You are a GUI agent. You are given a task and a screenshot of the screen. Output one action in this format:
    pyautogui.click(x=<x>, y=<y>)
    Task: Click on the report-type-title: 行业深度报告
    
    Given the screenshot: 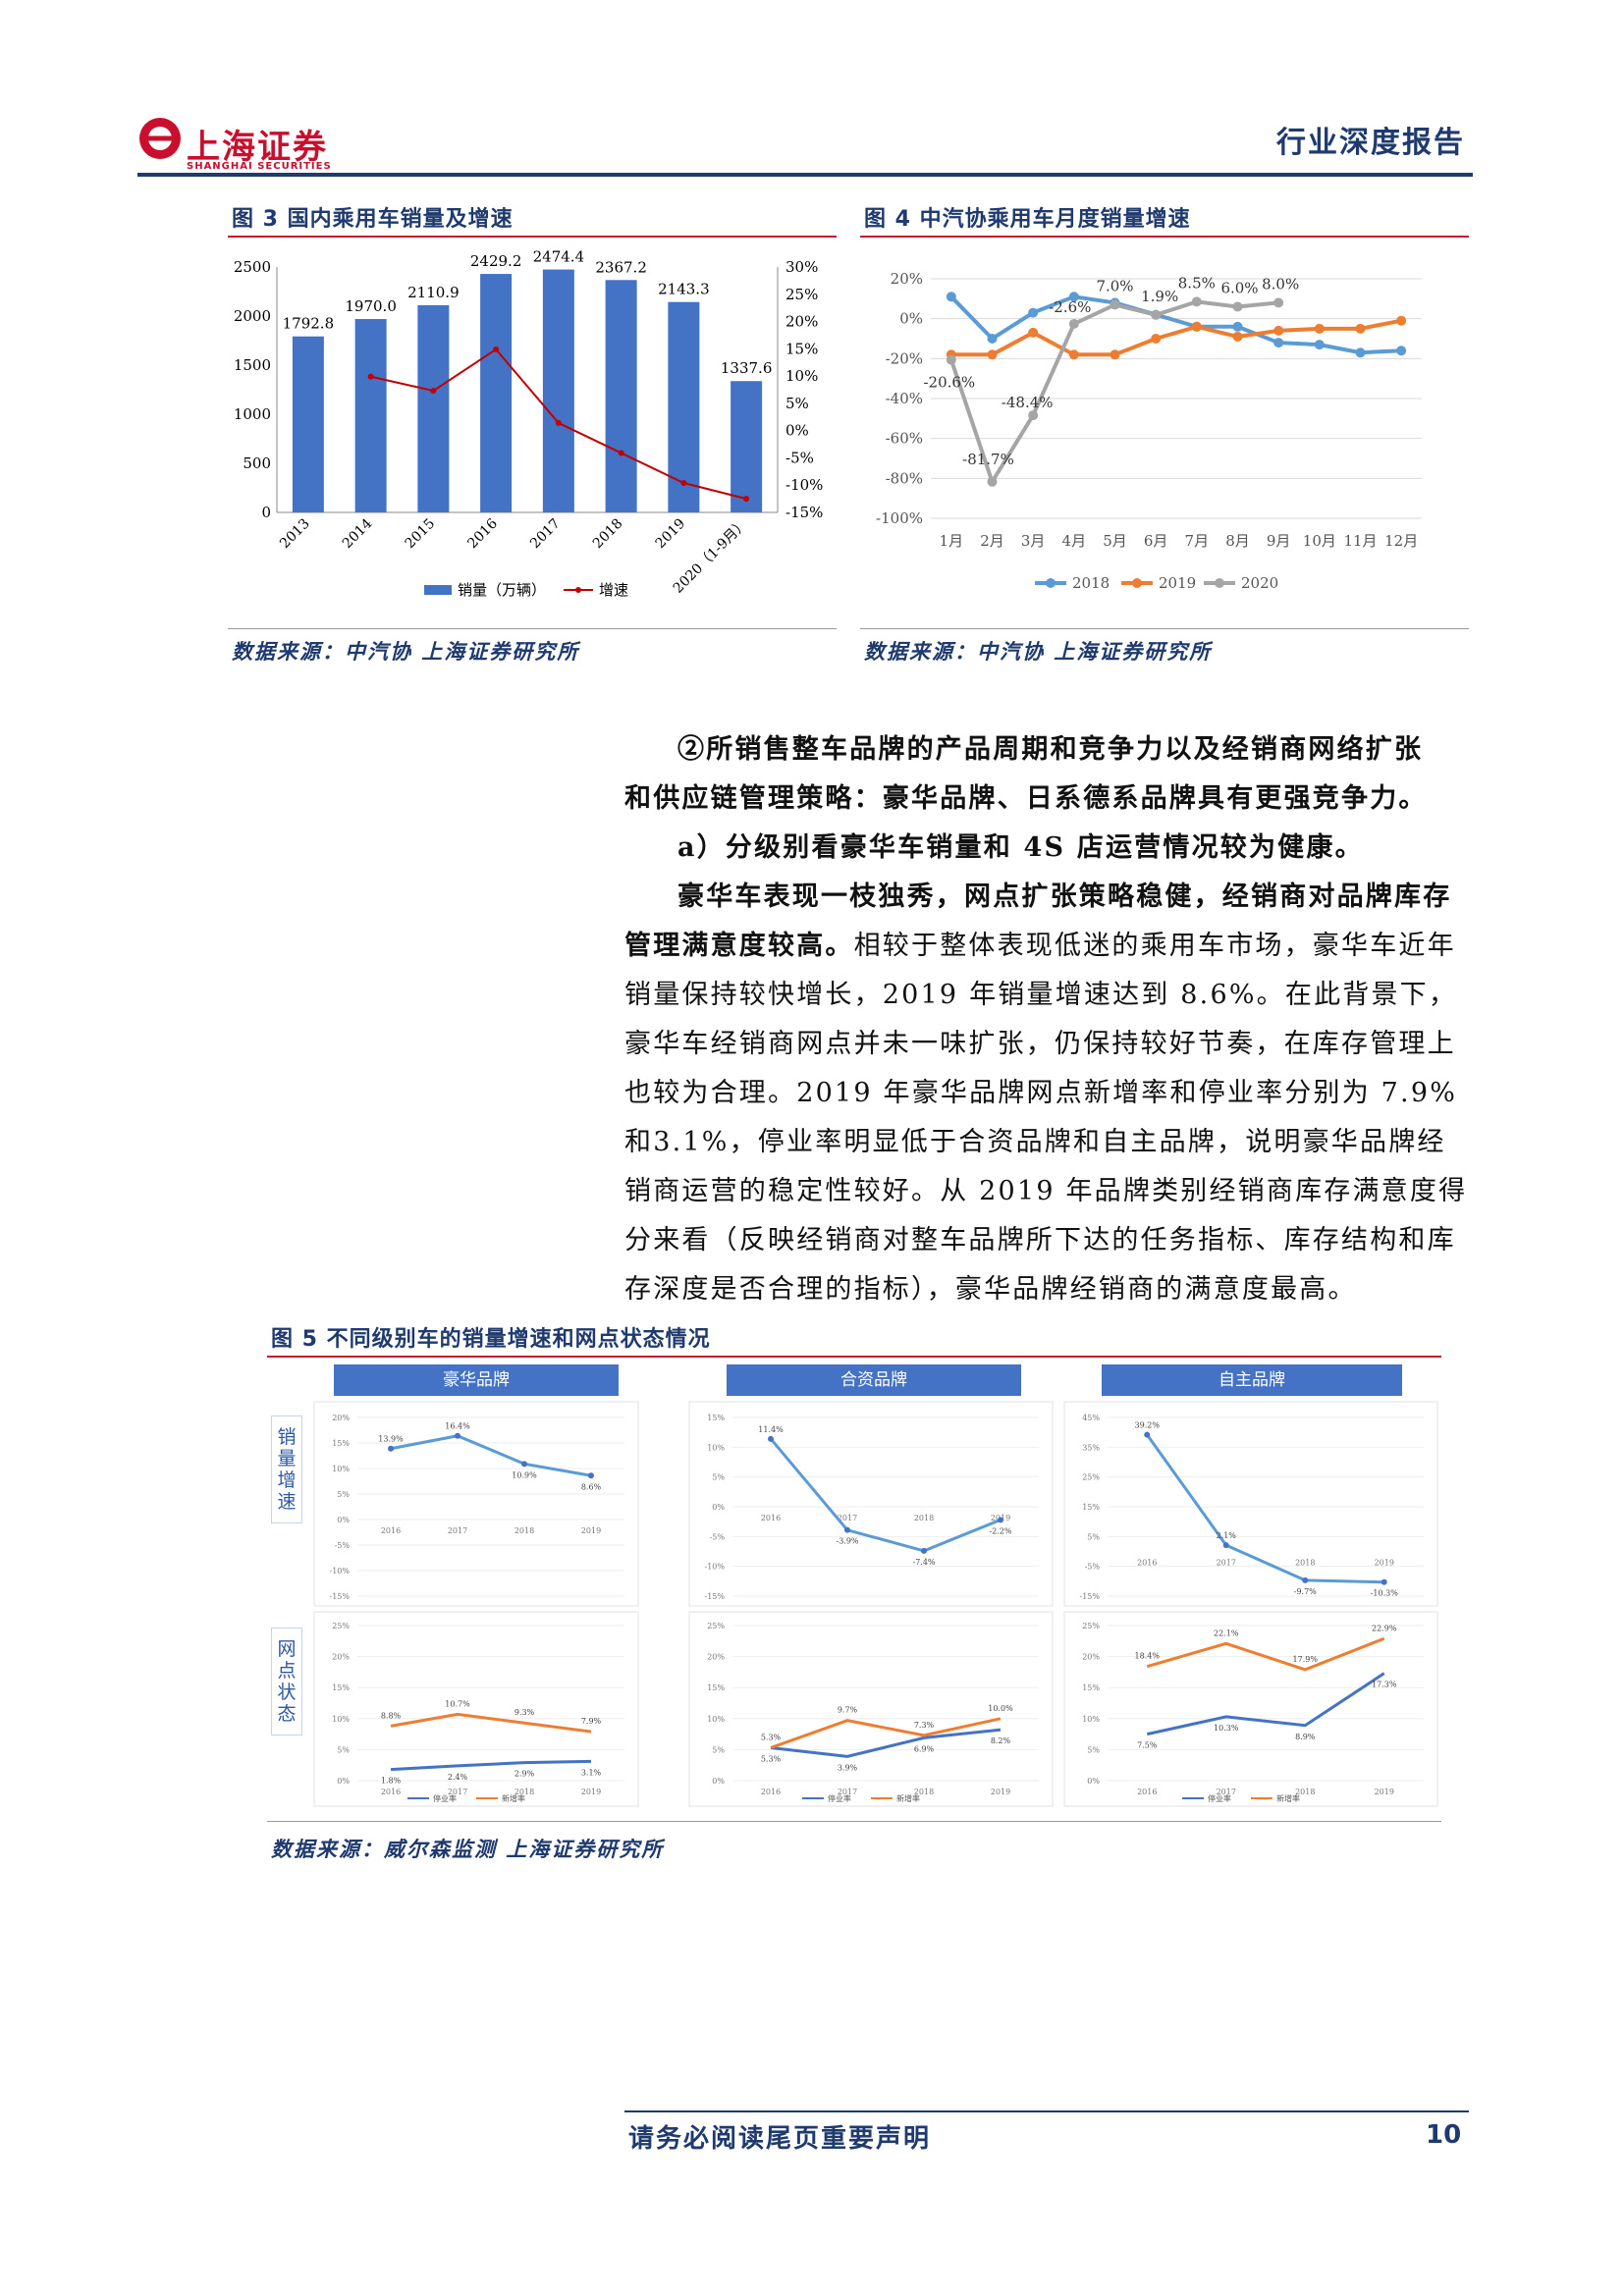 What is the action you would take?
    pyautogui.click(x=1370, y=139)
    